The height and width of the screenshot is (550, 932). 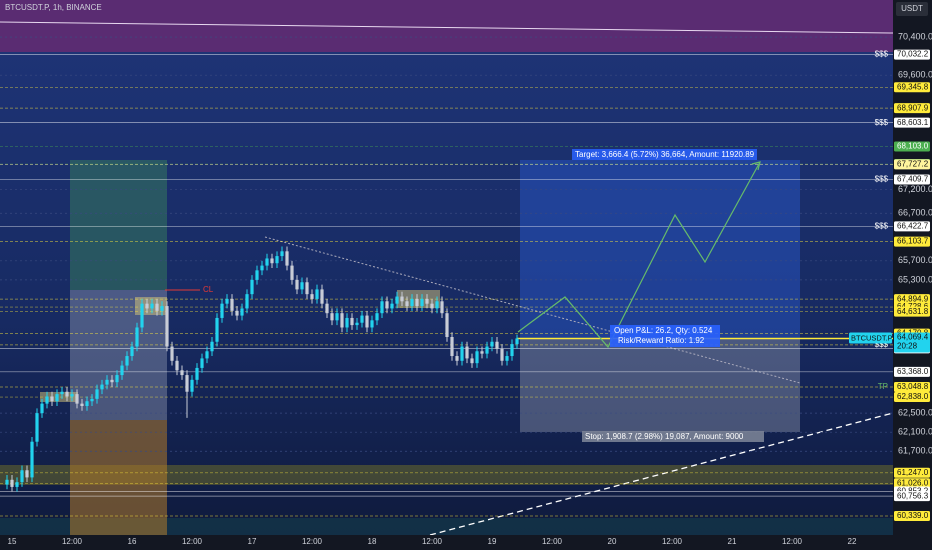 What do you see at coordinates (915, 413) in the screenshot?
I see `y-tick-label: 62,500.0` at bounding box center [915, 413].